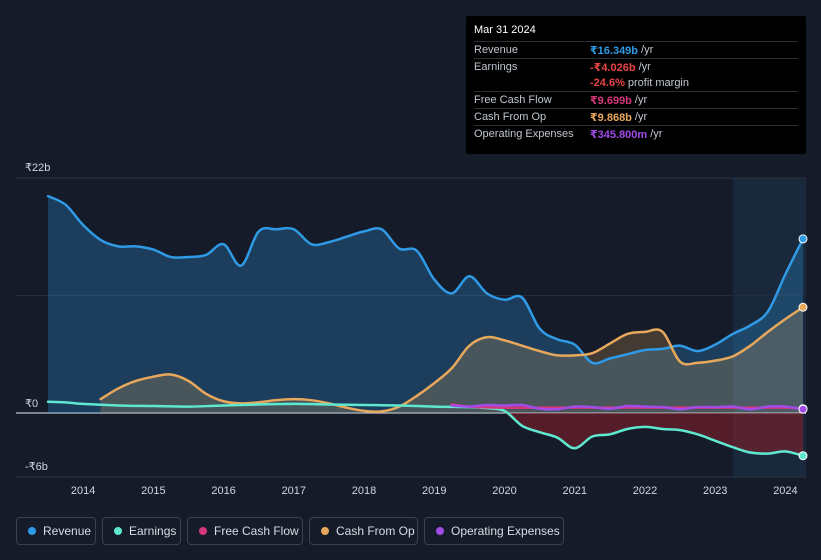 This screenshot has height=560, width=821. Describe the element at coordinates (505, 531) in the screenshot. I see `legend-label: Operating Expenses` at that location.